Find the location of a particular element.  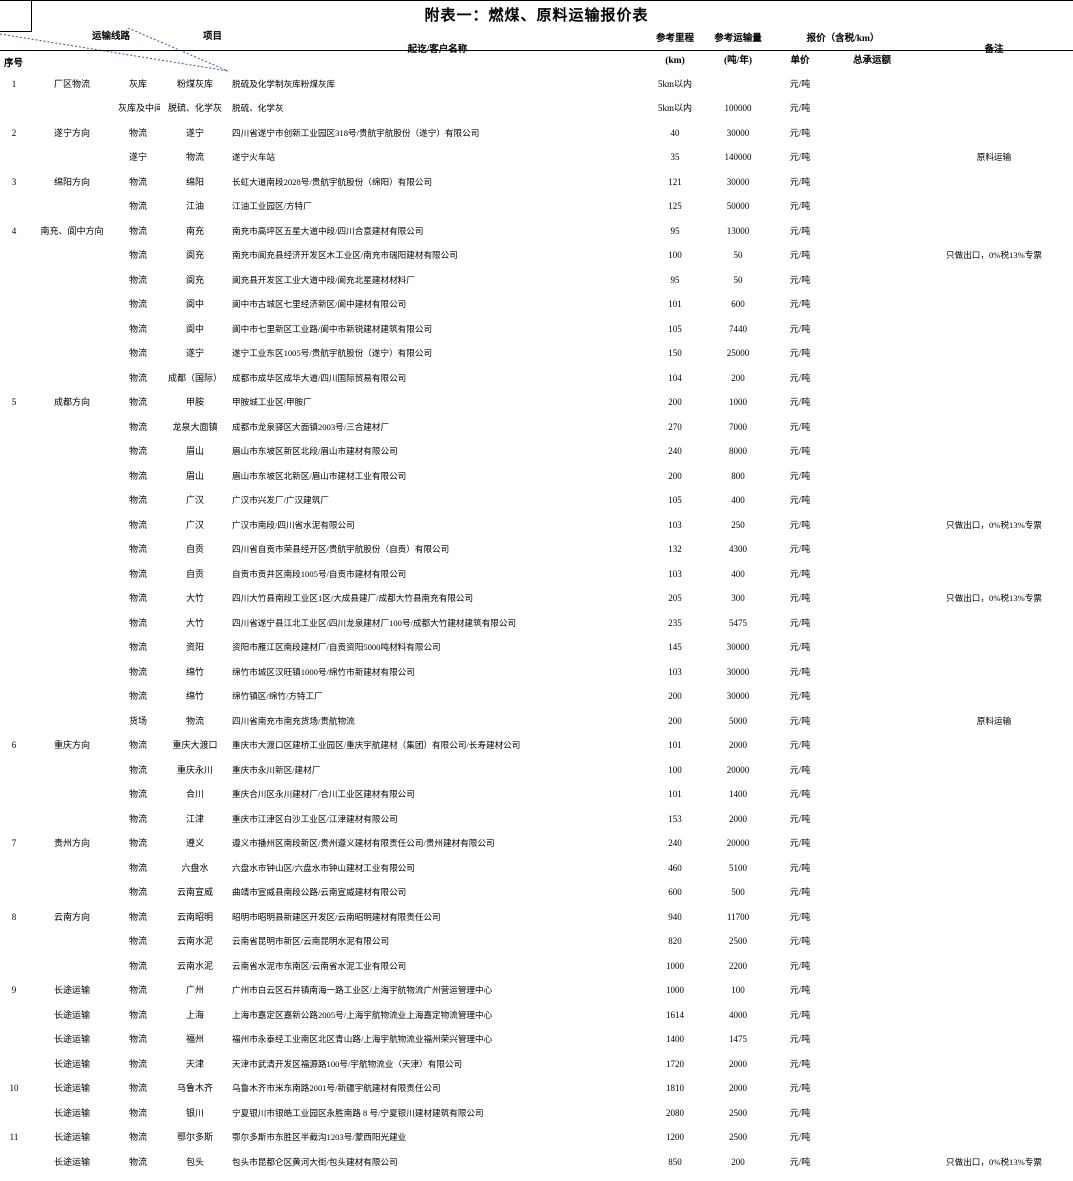

table-row: 1 厂区物流 灰库 粉煤灰库 脱硫及化学制灰库粉煤灰库 5km以内 元/吨 is located at coordinates (536, 84).